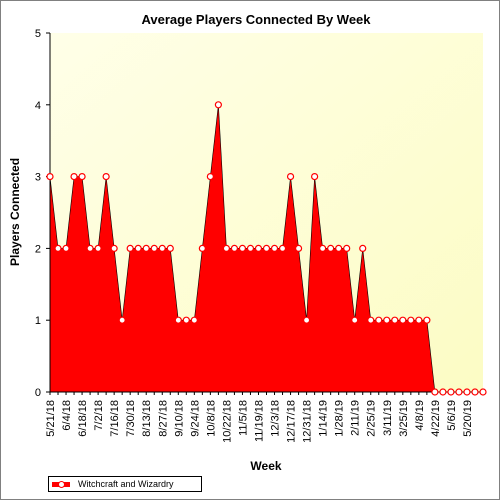 The width and height of the screenshot is (500, 500). Describe the element at coordinates (420, 415) in the screenshot. I see `x-tick-label: 4/8/19` at that location.